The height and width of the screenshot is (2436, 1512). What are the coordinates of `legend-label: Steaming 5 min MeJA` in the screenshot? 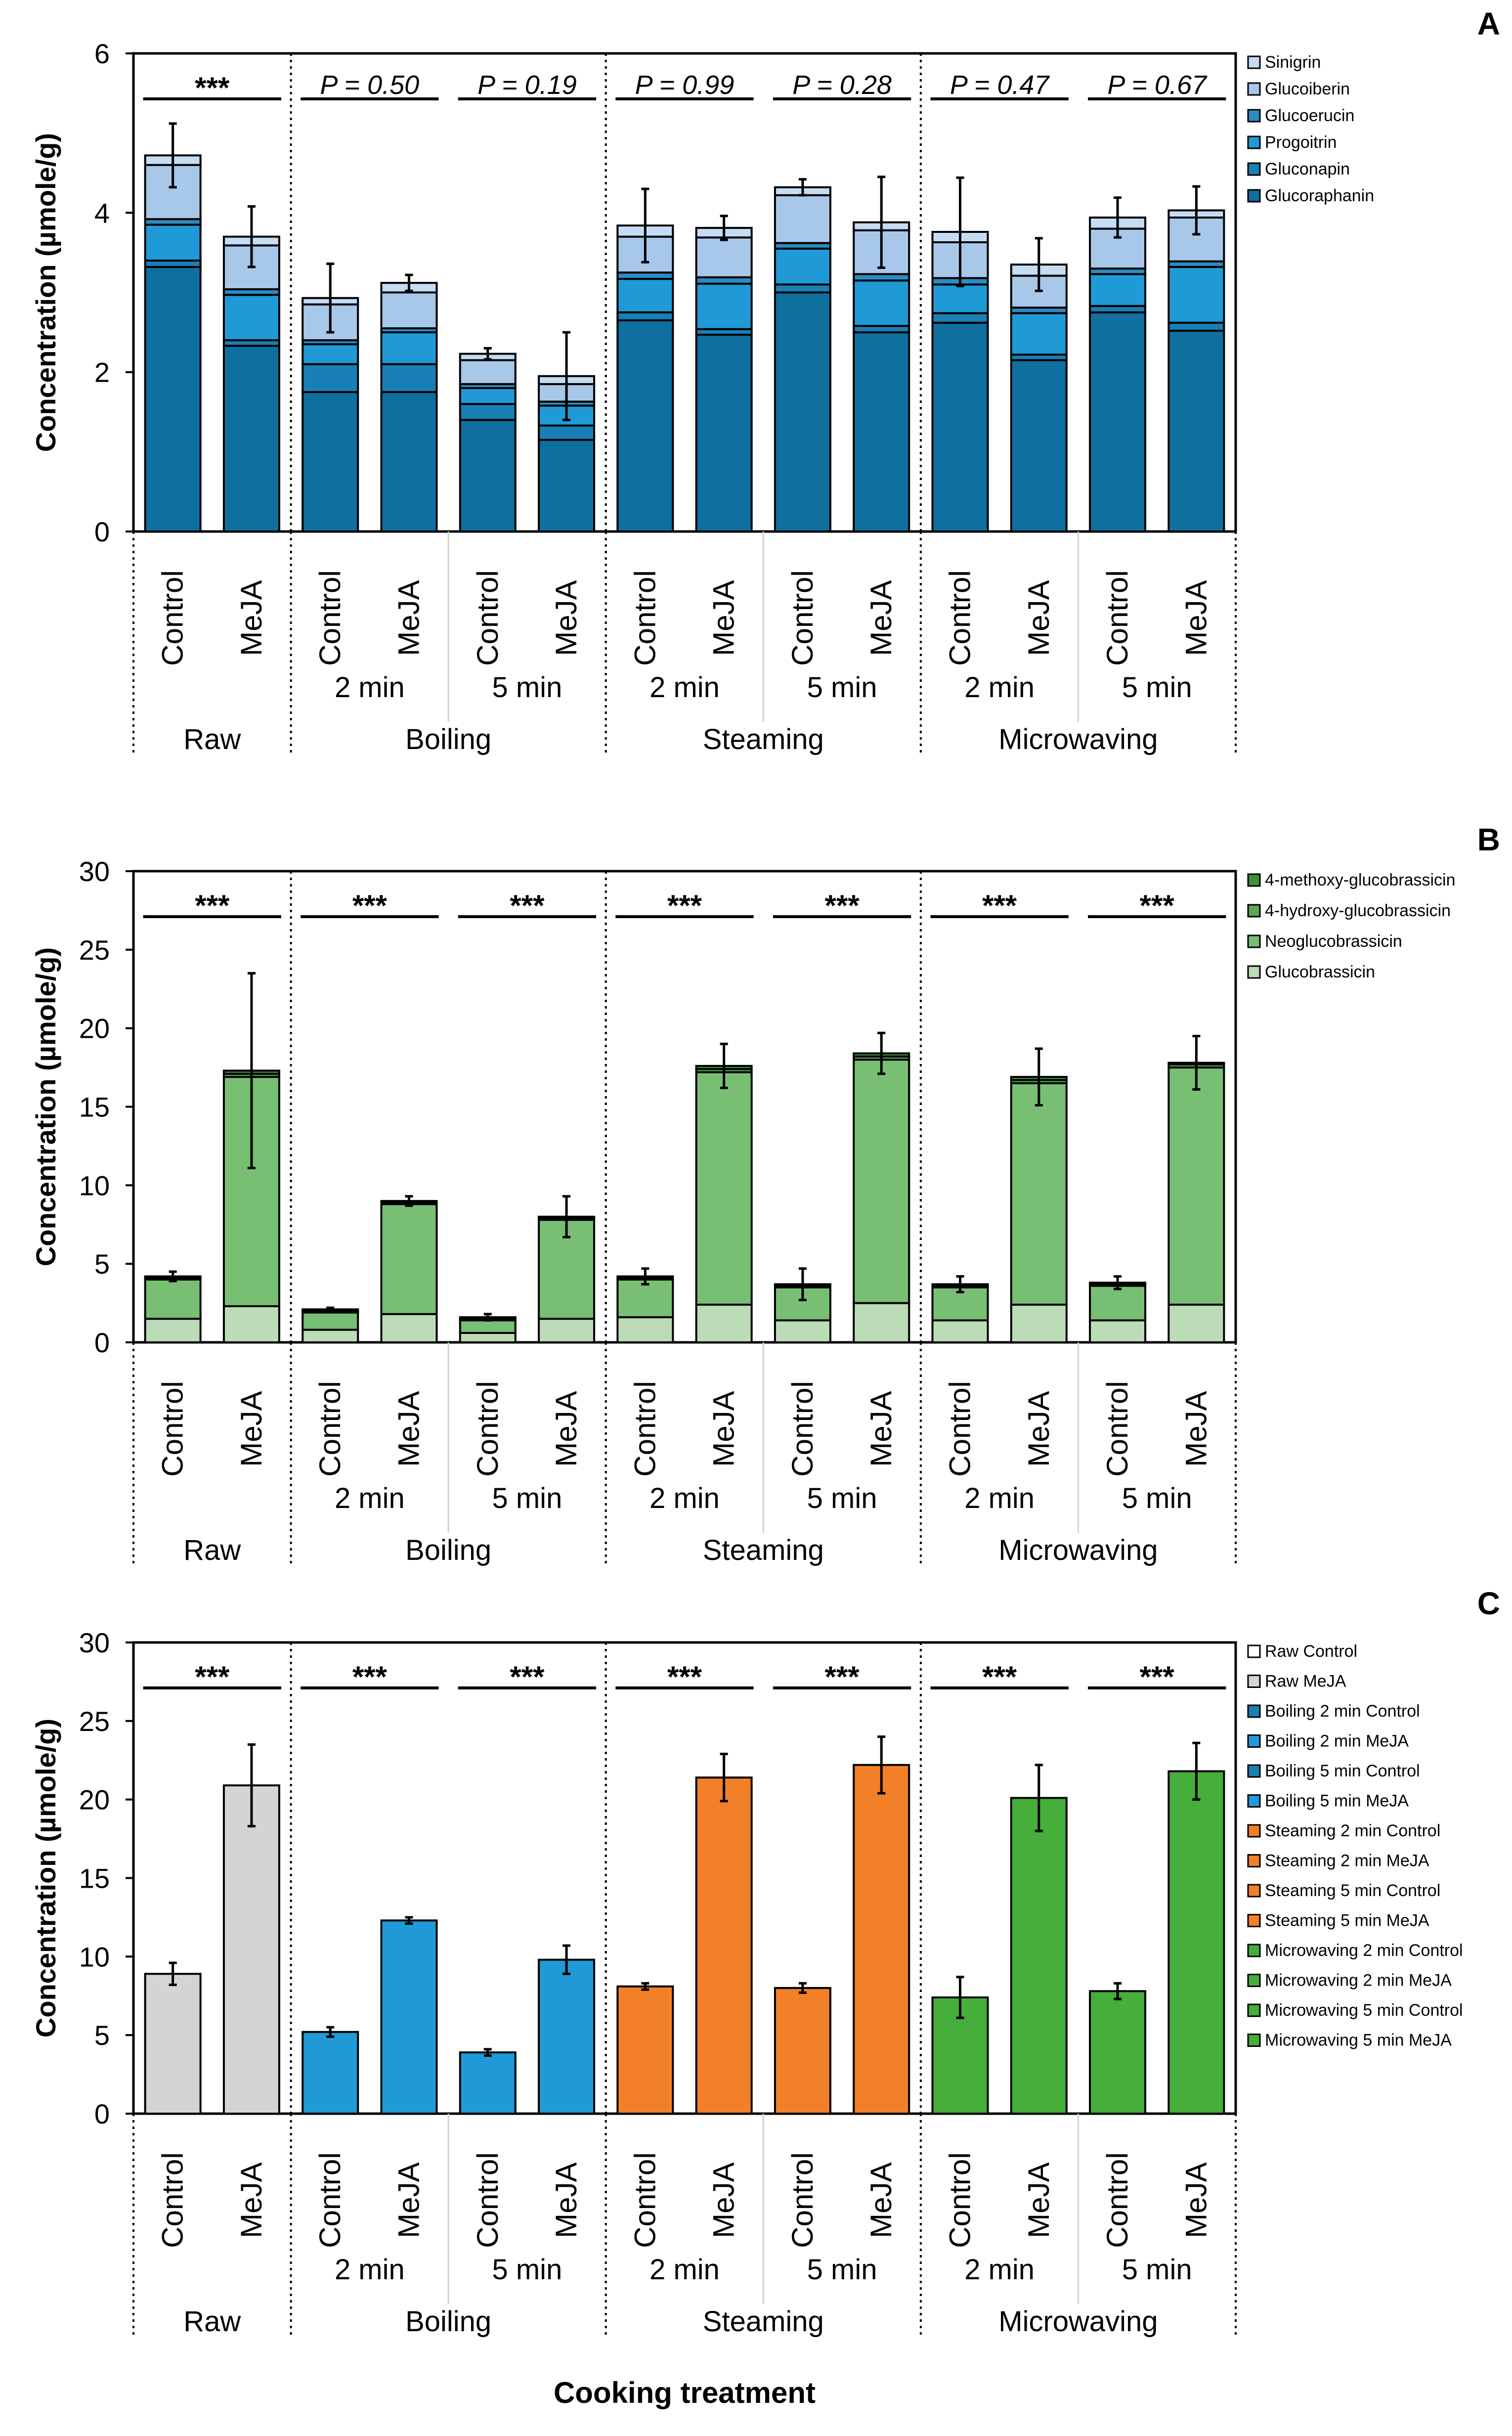 It's located at (1347, 1920).